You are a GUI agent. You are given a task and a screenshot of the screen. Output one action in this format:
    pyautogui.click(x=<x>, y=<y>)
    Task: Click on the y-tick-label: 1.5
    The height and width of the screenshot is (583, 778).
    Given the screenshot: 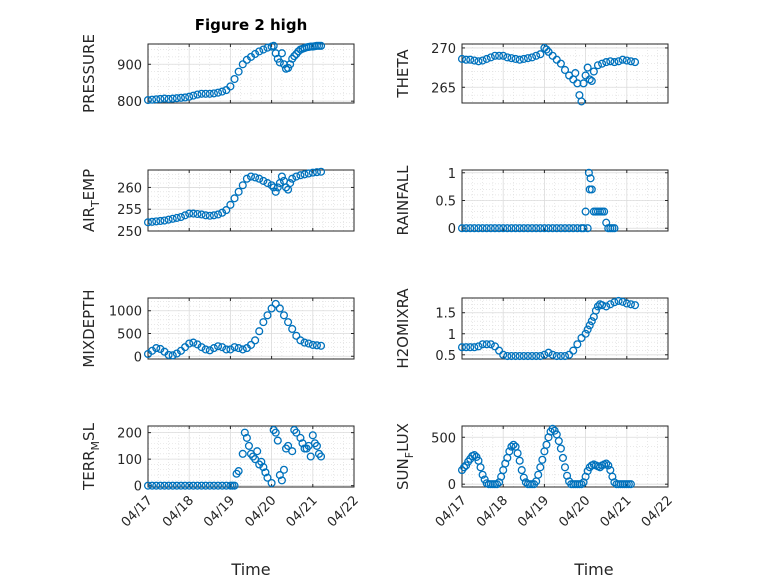 What is the action you would take?
    pyautogui.click(x=445, y=314)
    